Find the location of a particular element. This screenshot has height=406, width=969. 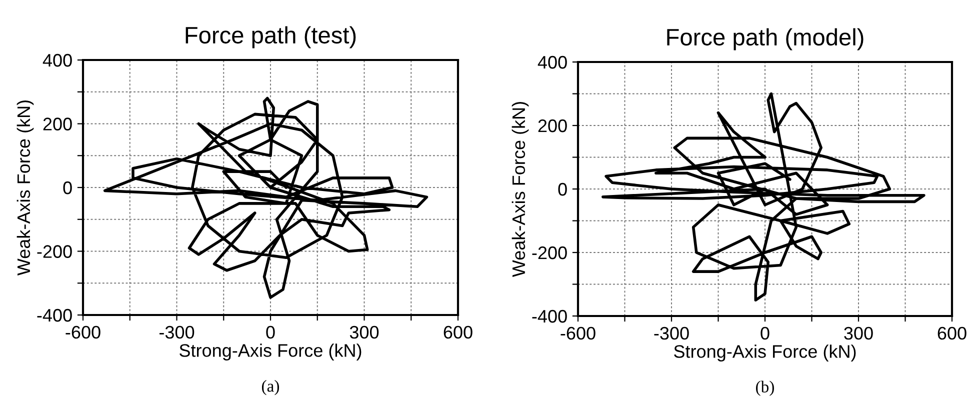

text: (b) is located at coordinates (765, 388).